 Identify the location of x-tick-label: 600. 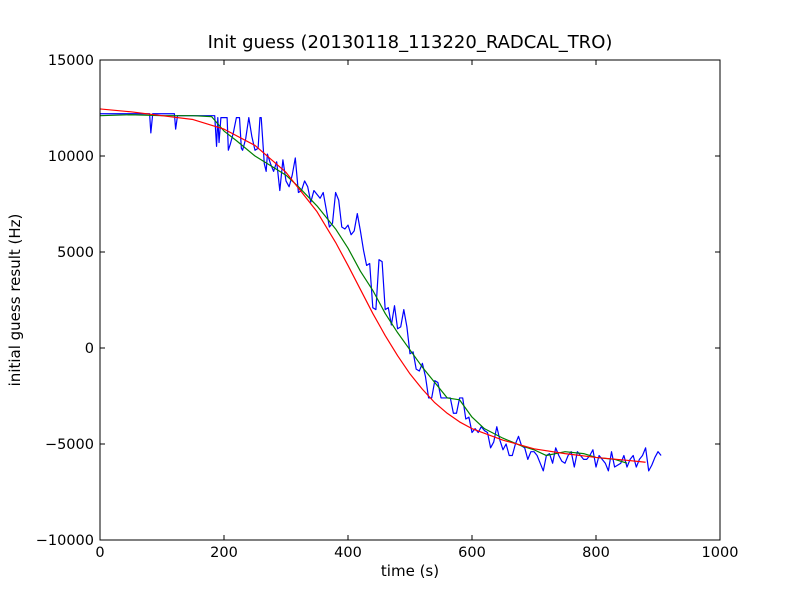
(472, 553).